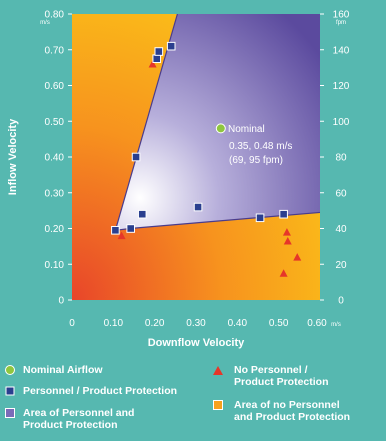 The height and width of the screenshot is (441, 386). What do you see at coordinates (260, 146) in the screenshot?
I see `nominal-label-line2: 0.35, 0.48 m/s` at bounding box center [260, 146].